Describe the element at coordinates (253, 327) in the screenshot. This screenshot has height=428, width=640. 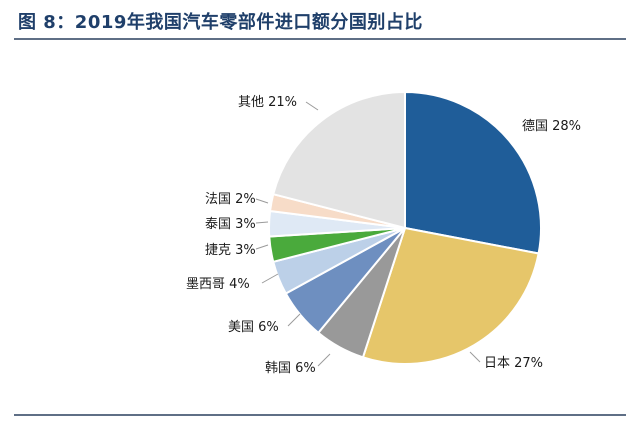
I see `slice-label-3: 美国 6%` at that location.